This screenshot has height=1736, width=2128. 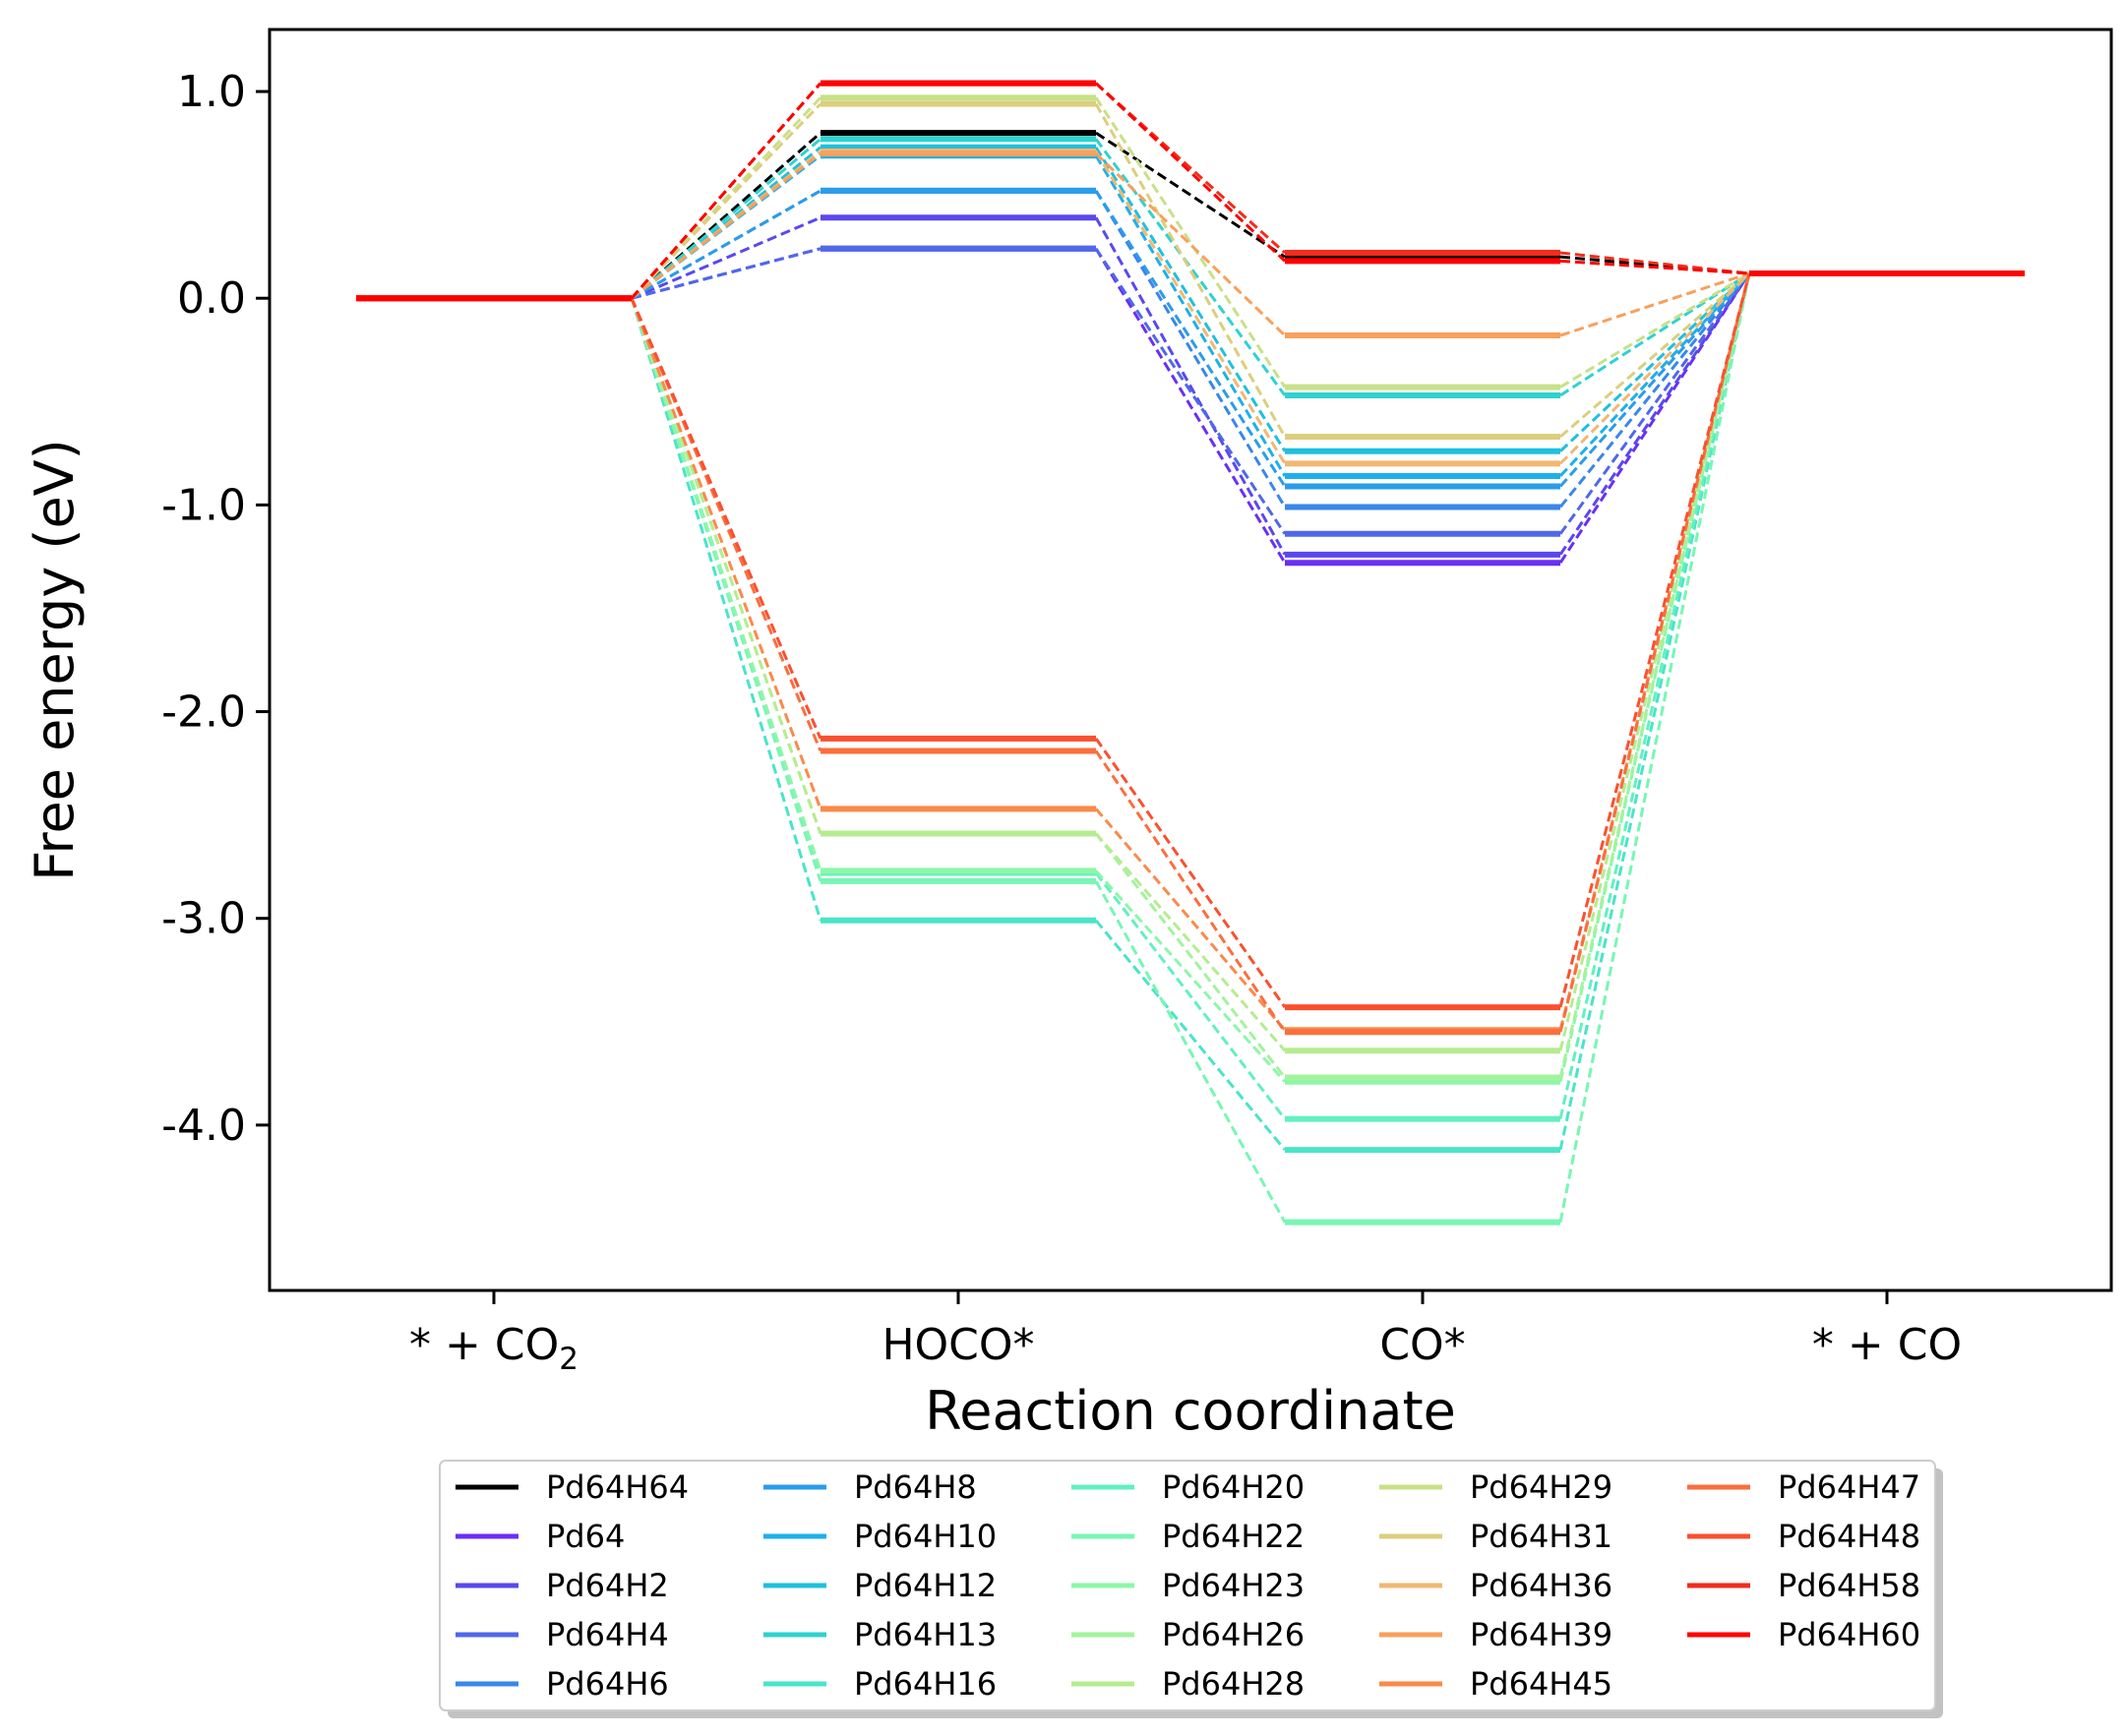 I want to click on y-tick-label: -2.0, so click(x=203, y=713).